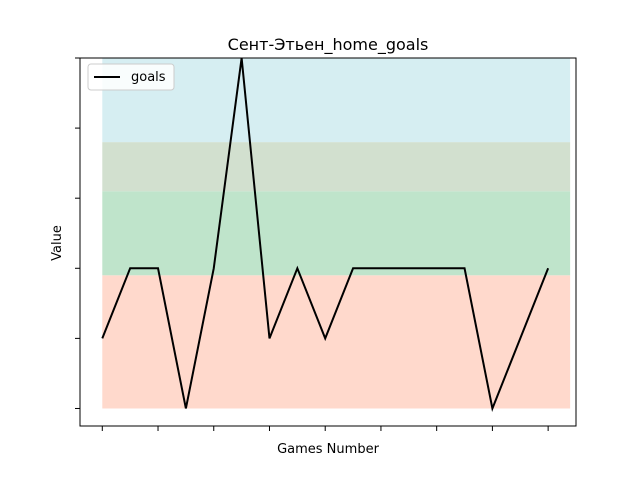  What do you see at coordinates (57, 243) in the screenshot?
I see `y-axis-label: Value` at bounding box center [57, 243].